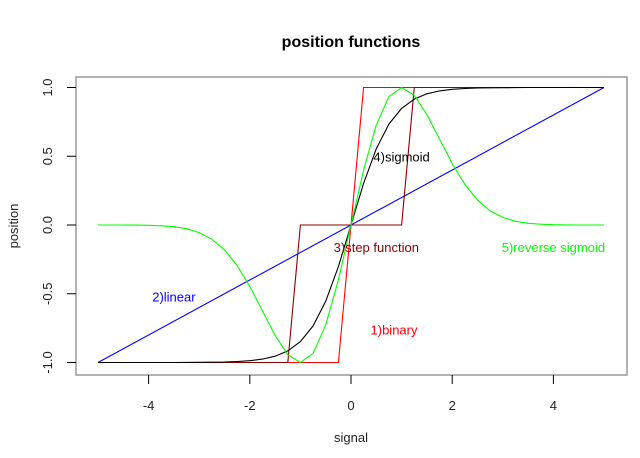 The height and width of the screenshot is (458, 640). Describe the element at coordinates (47, 156) in the screenshot. I see `y-tick-label: 0.5` at that location.